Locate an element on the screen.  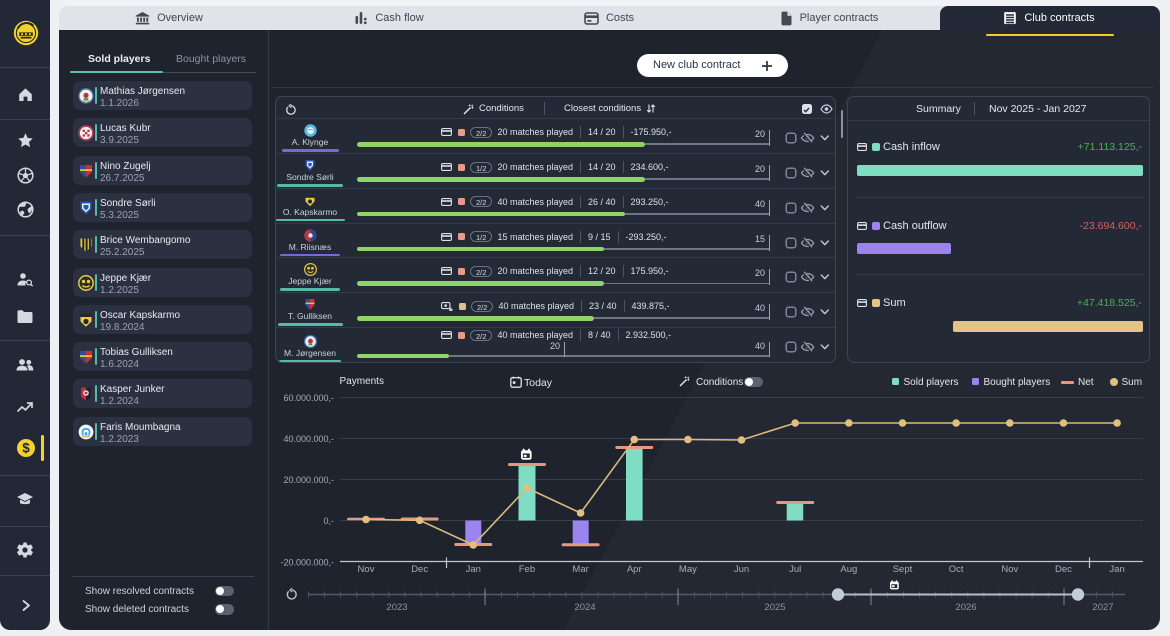
svg-text: 2023 is located at coordinates (396, 607).